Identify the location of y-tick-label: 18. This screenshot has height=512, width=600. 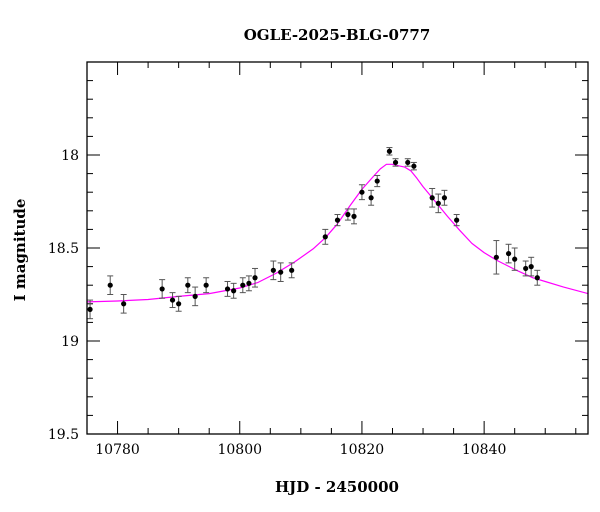
(70, 156).